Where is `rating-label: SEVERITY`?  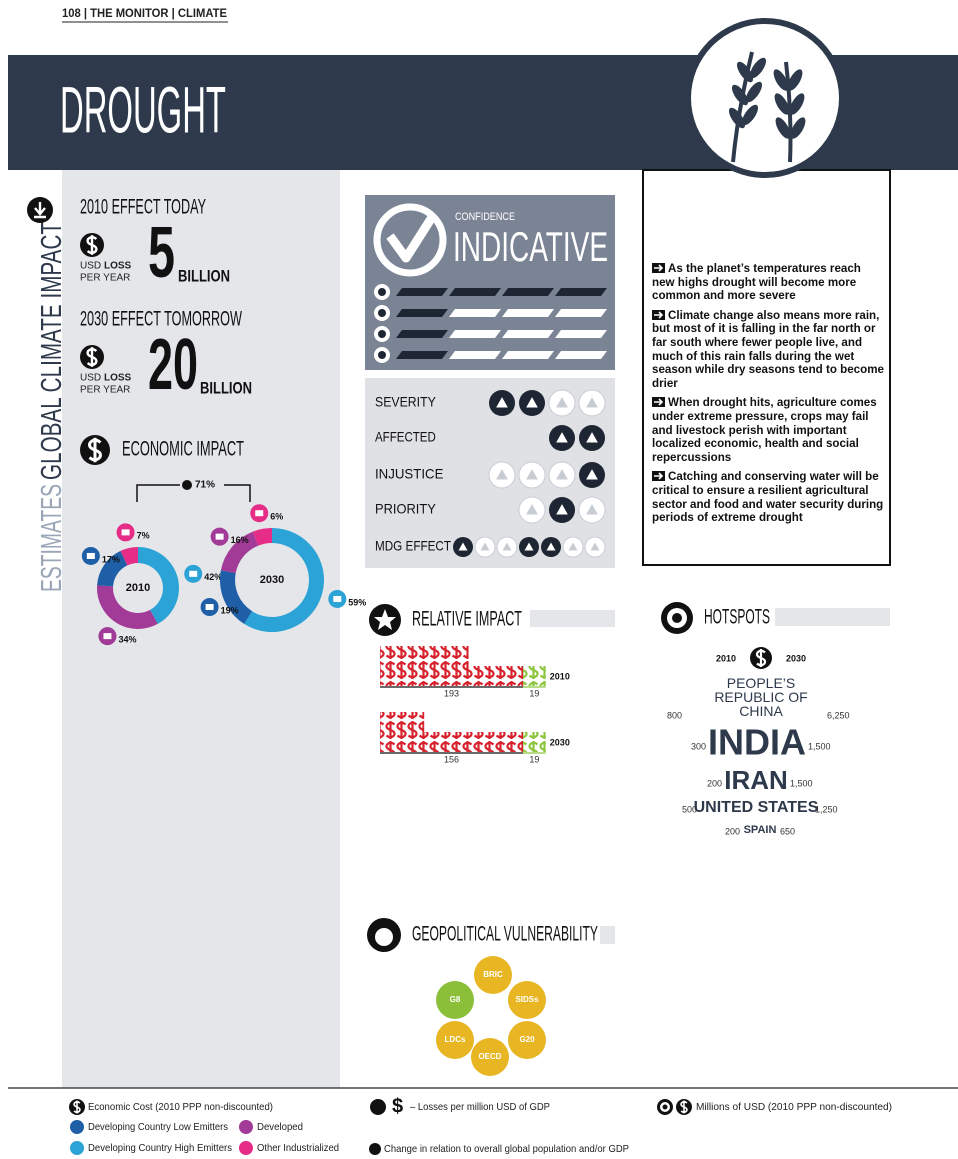
rating-label: SEVERITY is located at coordinates (405, 402).